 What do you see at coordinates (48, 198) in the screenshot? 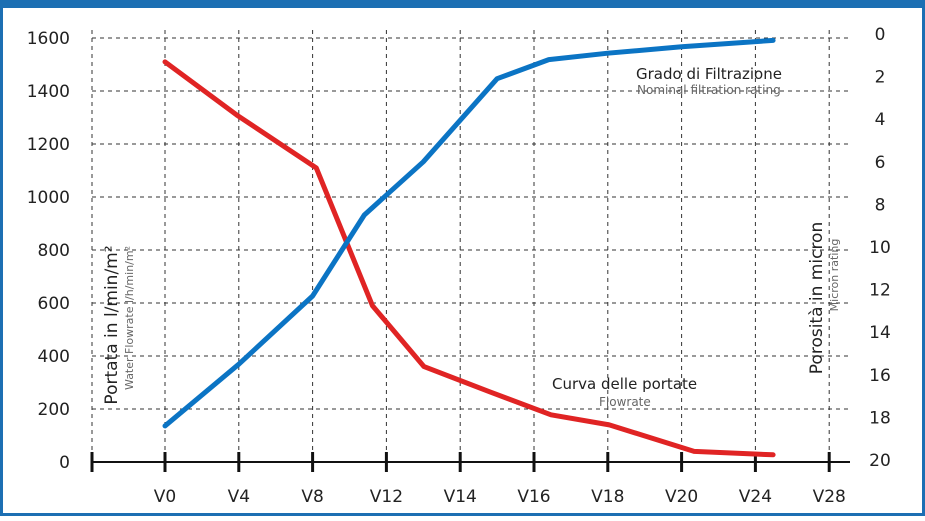
I see `left-tick-label: 1000` at bounding box center [48, 198].